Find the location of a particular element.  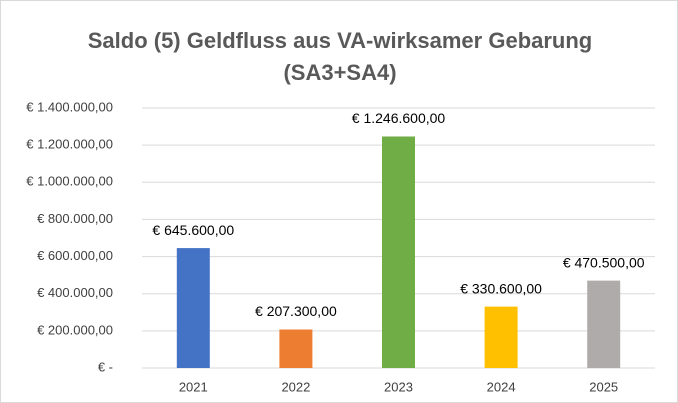

y-tick-label: € 1.200.000,00 is located at coordinates (69, 144).